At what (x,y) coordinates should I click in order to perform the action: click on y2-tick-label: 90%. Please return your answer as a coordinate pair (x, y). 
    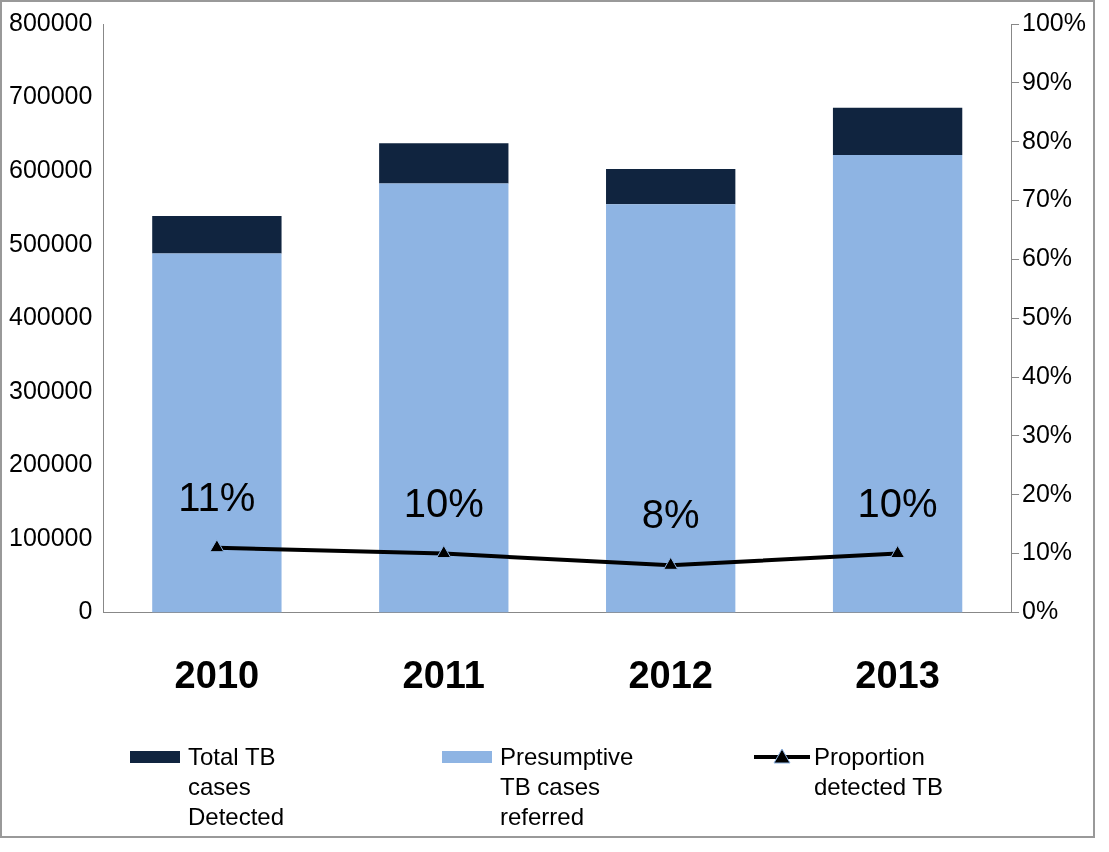
    Looking at the image, I should click on (1047, 80).